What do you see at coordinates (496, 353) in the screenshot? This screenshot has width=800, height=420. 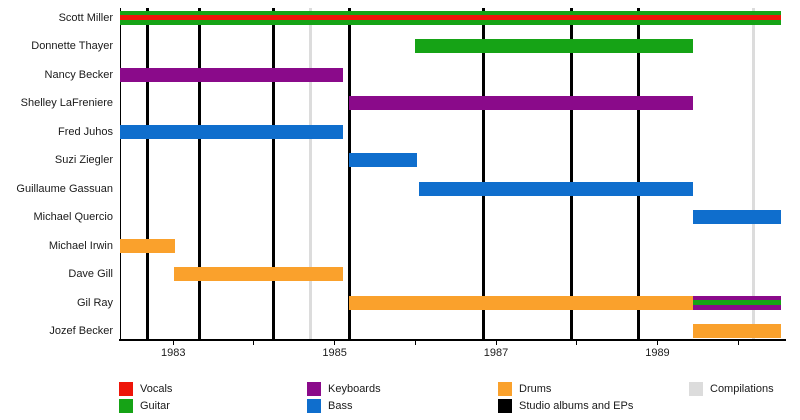 I see `x-axis-tick-label: 1987` at bounding box center [496, 353].